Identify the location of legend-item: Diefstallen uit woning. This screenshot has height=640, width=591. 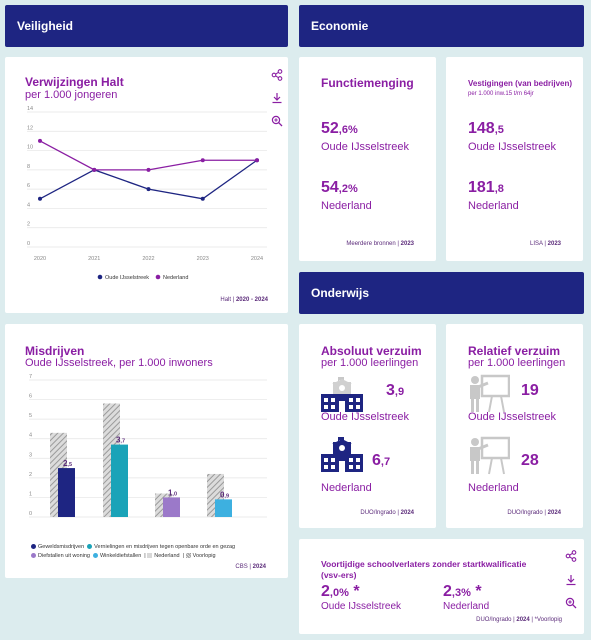
(60, 556).